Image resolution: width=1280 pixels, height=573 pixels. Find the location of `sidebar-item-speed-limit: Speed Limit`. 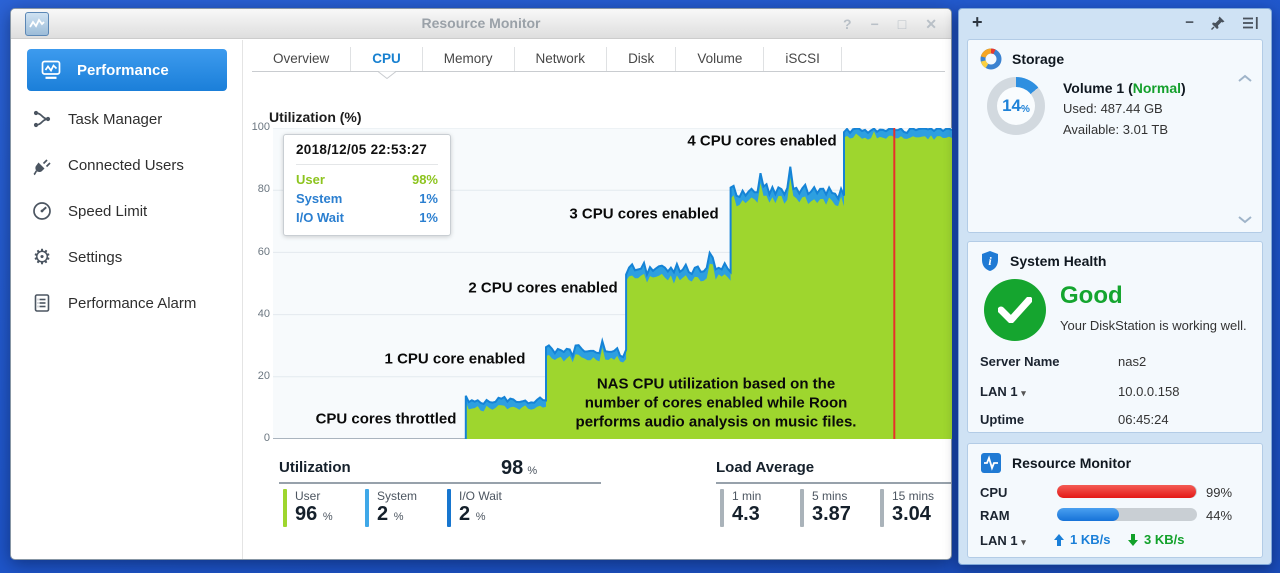

sidebar-item-speed-limit: Speed Limit is located at coordinates (126, 211).